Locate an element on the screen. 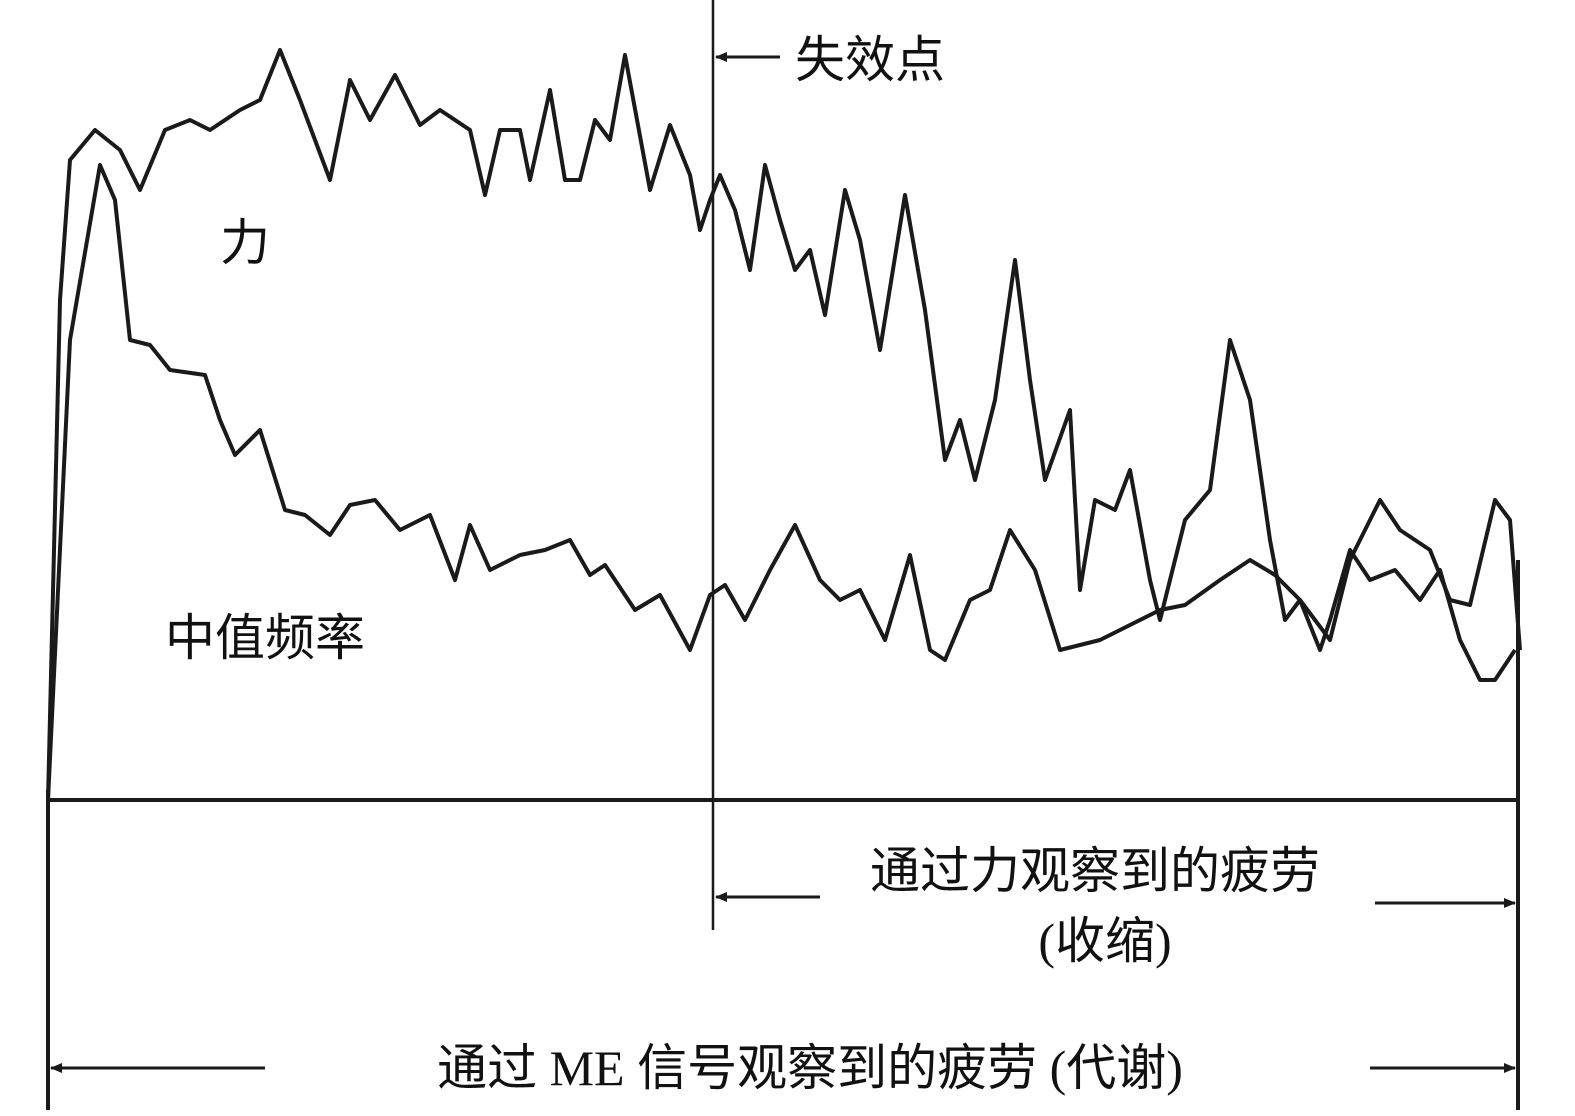 The height and width of the screenshot is (1116, 1575). median-frequency-label: 中值频率 is located at coordinates (265, 638).